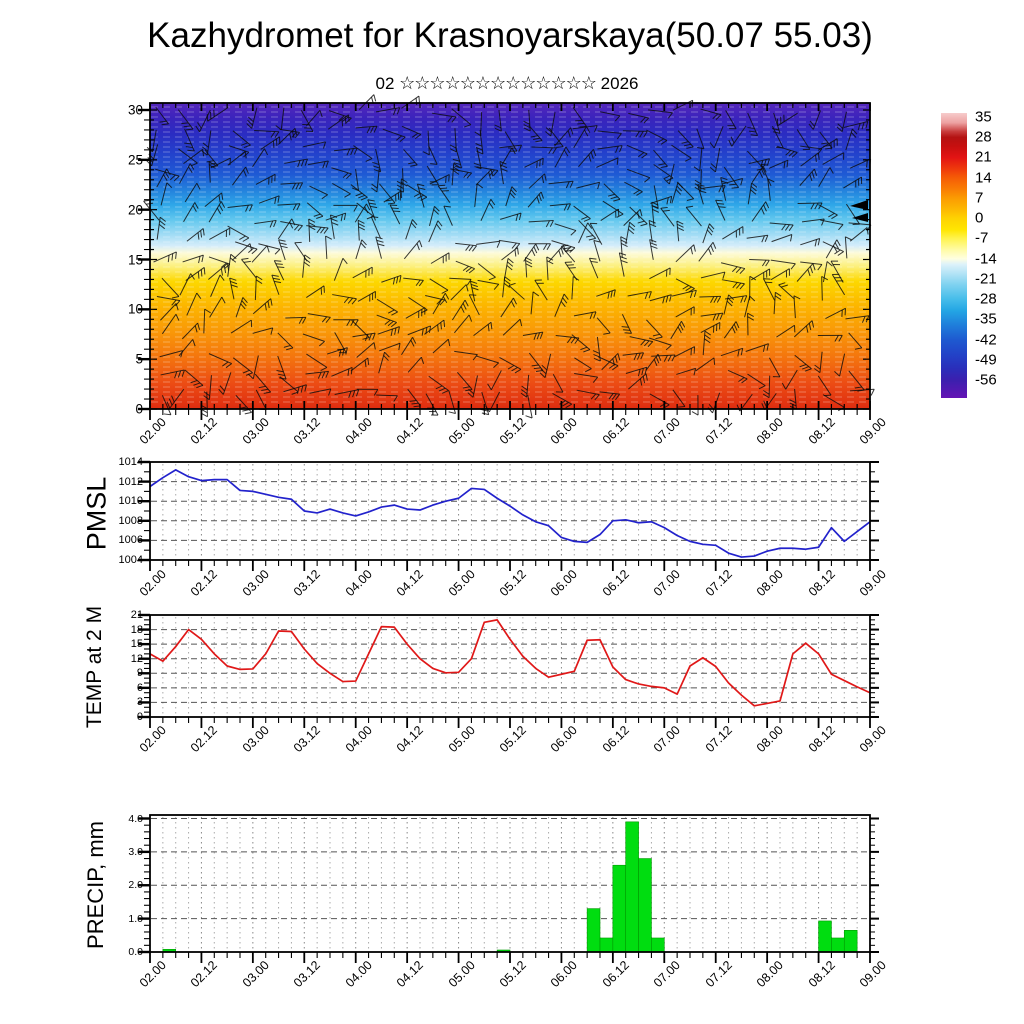 Image resolution: width=1024 pixels, height=1024 pixels. I want to click on temp-line, so click(510, 663).